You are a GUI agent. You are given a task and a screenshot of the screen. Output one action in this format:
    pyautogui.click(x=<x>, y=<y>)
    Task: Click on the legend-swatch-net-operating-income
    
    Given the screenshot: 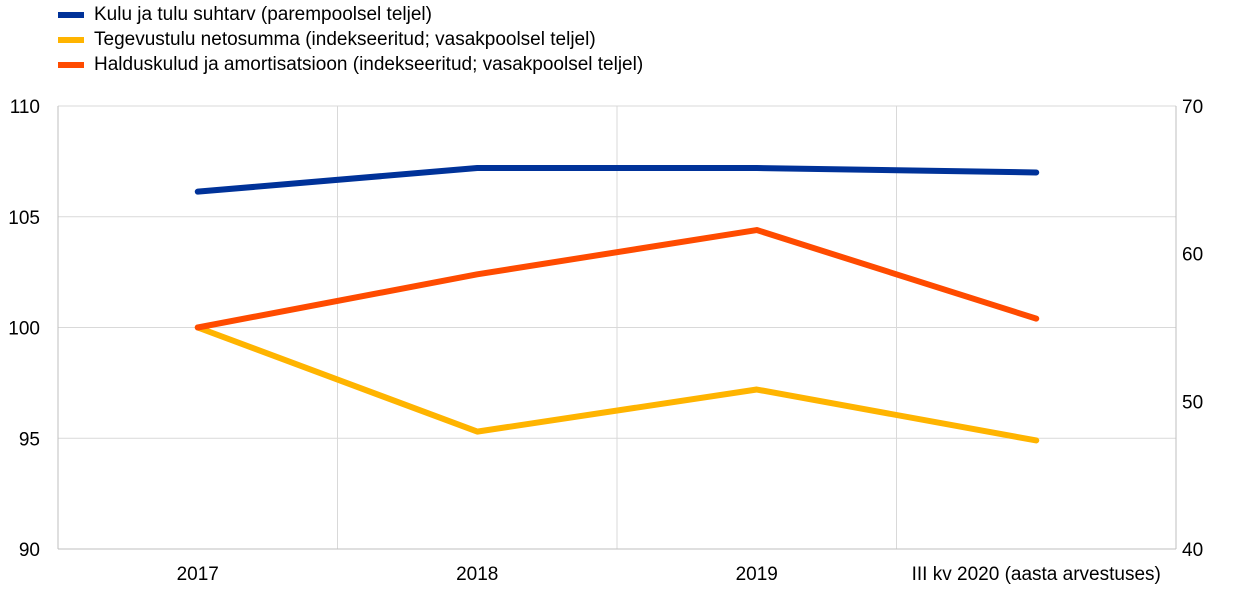 What is the action you would take?
    pyautogui.click(x=71, y=39)
    